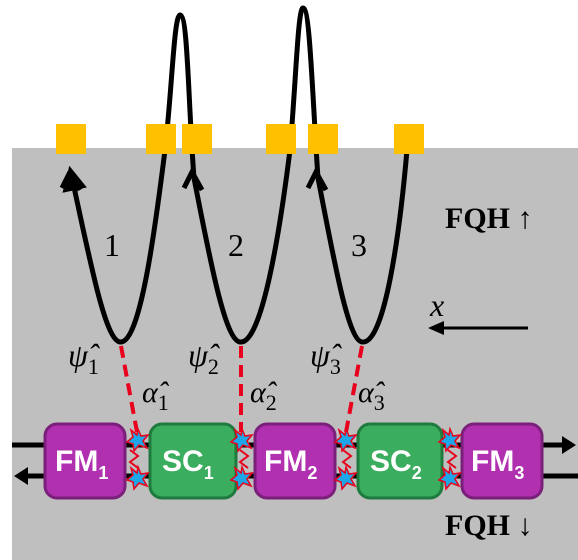  Describe the element at coordinates (188, 464) in the screenshot. I see `segment-label: SC1` at that location.